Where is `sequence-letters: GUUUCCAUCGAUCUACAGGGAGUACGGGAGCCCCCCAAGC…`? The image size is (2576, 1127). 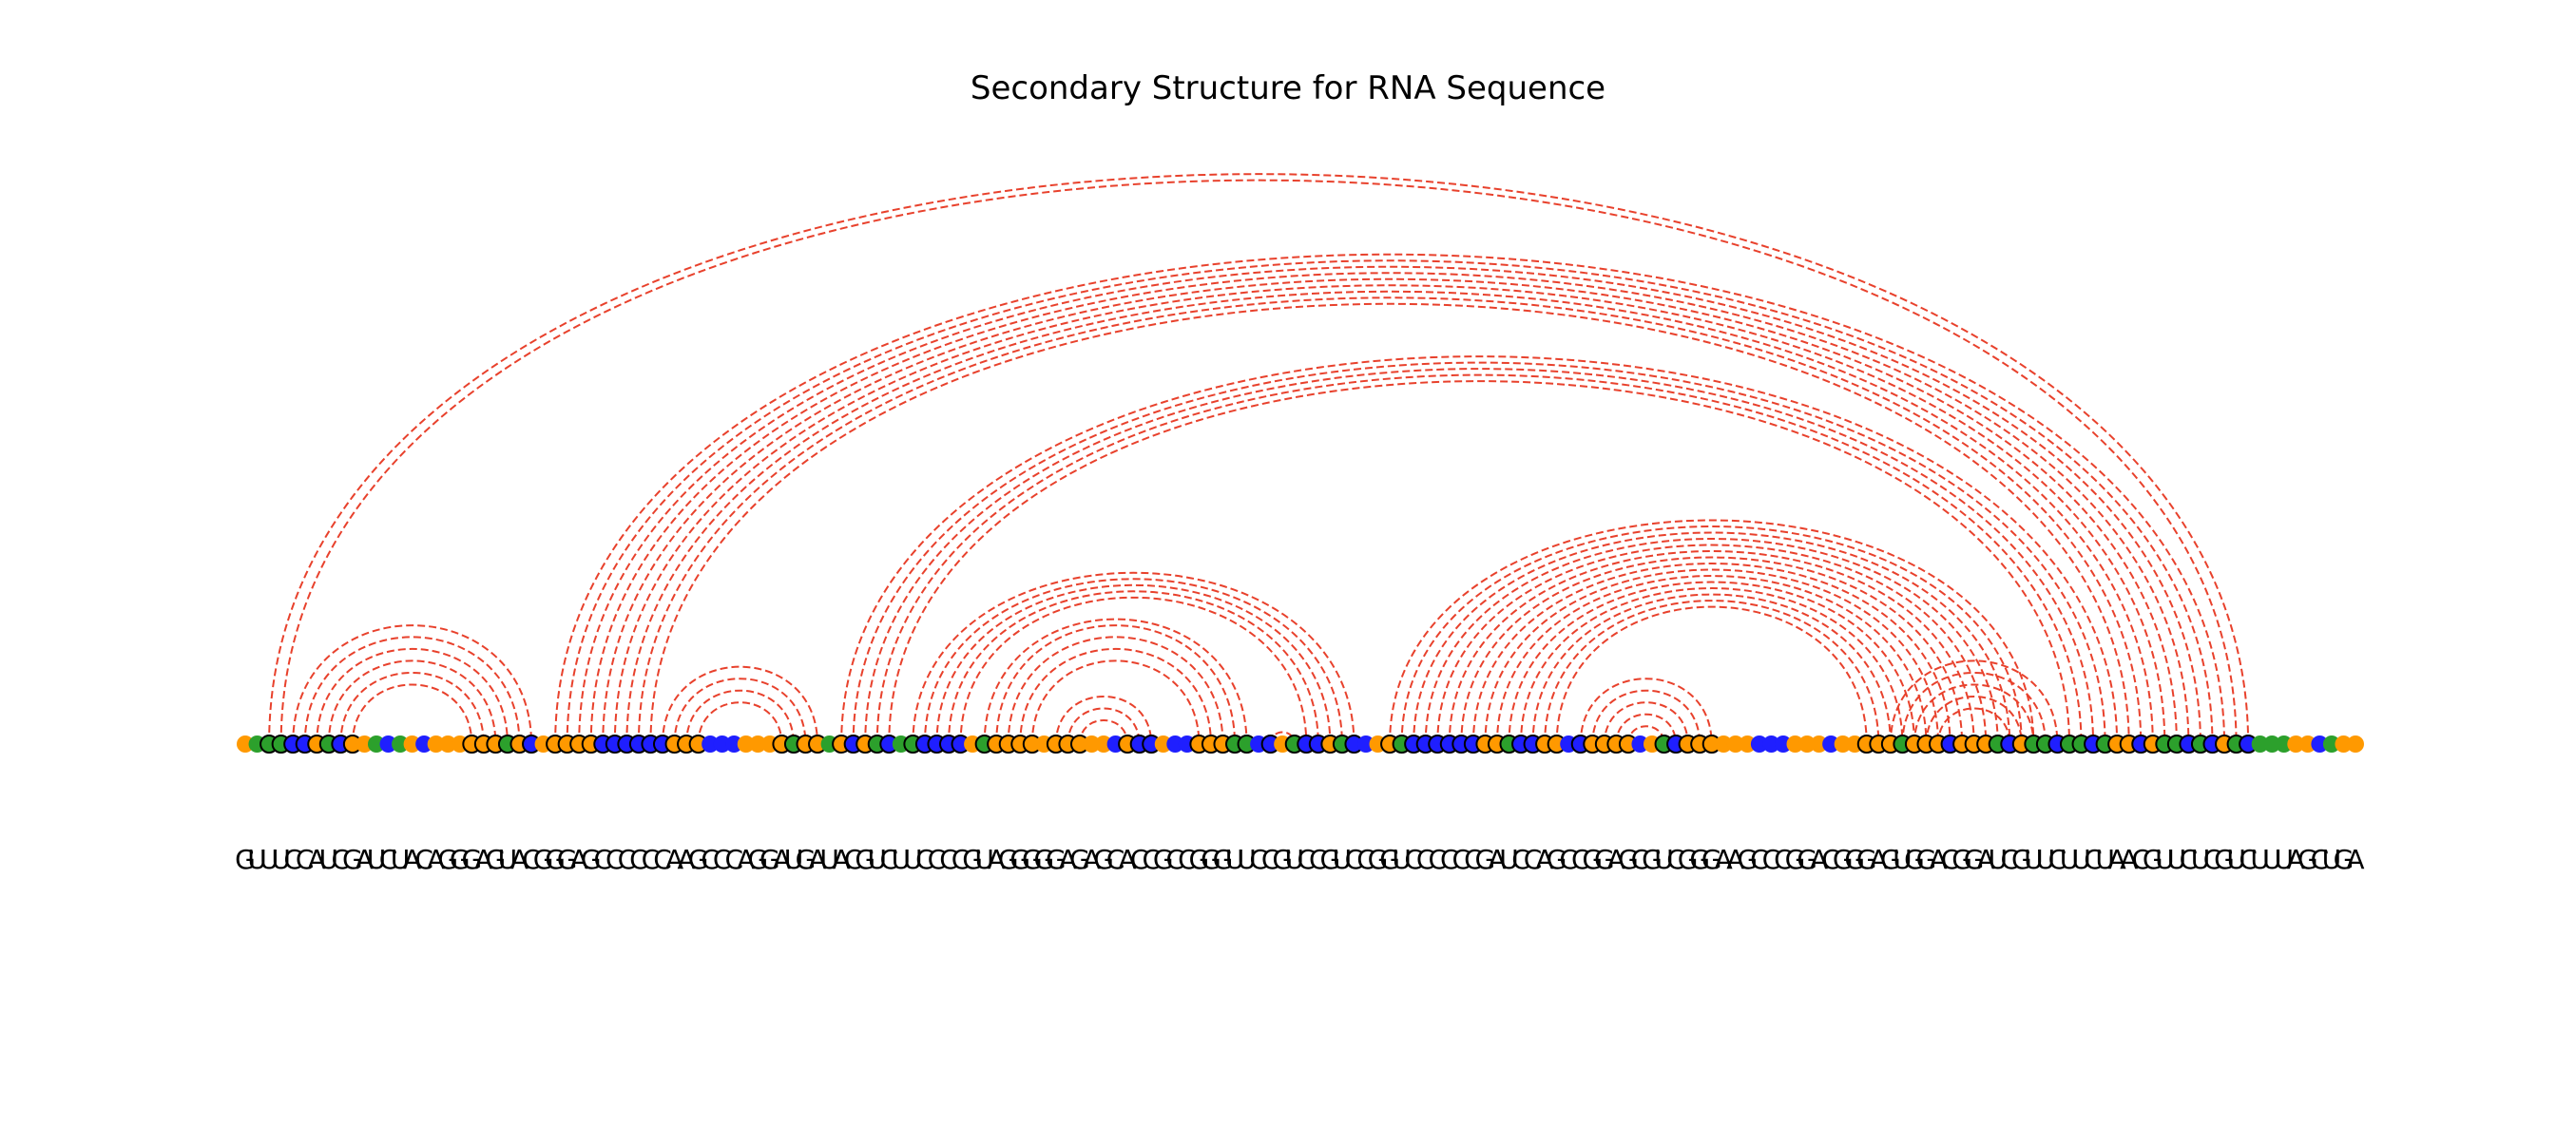
sequence-letters: GUUUCCAUCGAUCUACAGGGAGUACGGGAGCCCCCCAAGC… is located at coordinates (1300, 859).